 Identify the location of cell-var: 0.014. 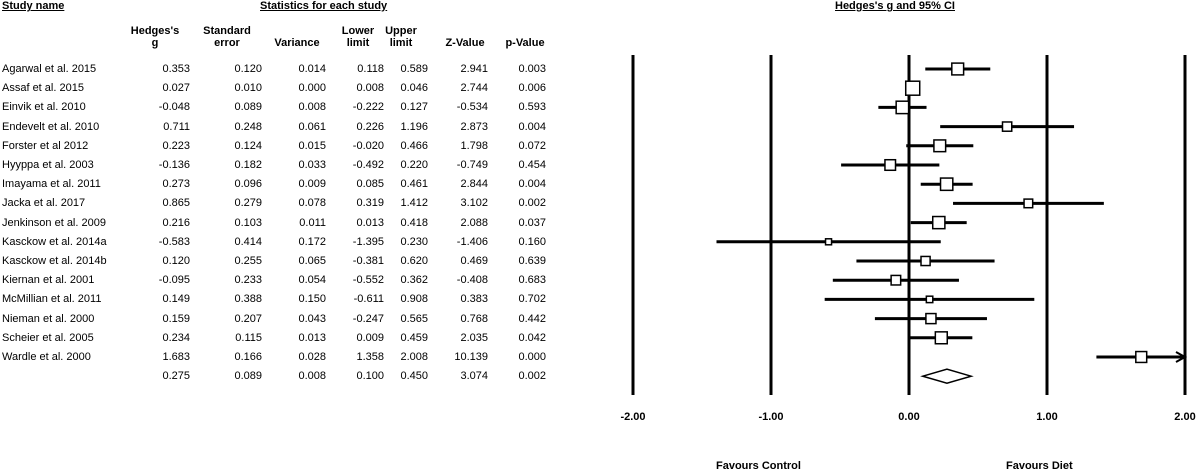
(312, 69).